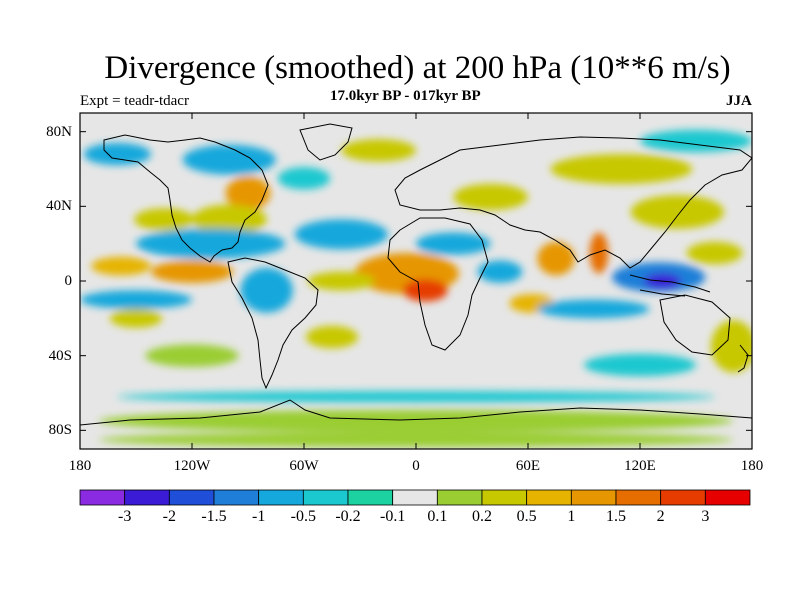 Image resolution: width=800 pixels, height=600 pixels. Describe the element at coordinates (124, 516) in the screenshot. I see `colorbar-label: -3` at that location.